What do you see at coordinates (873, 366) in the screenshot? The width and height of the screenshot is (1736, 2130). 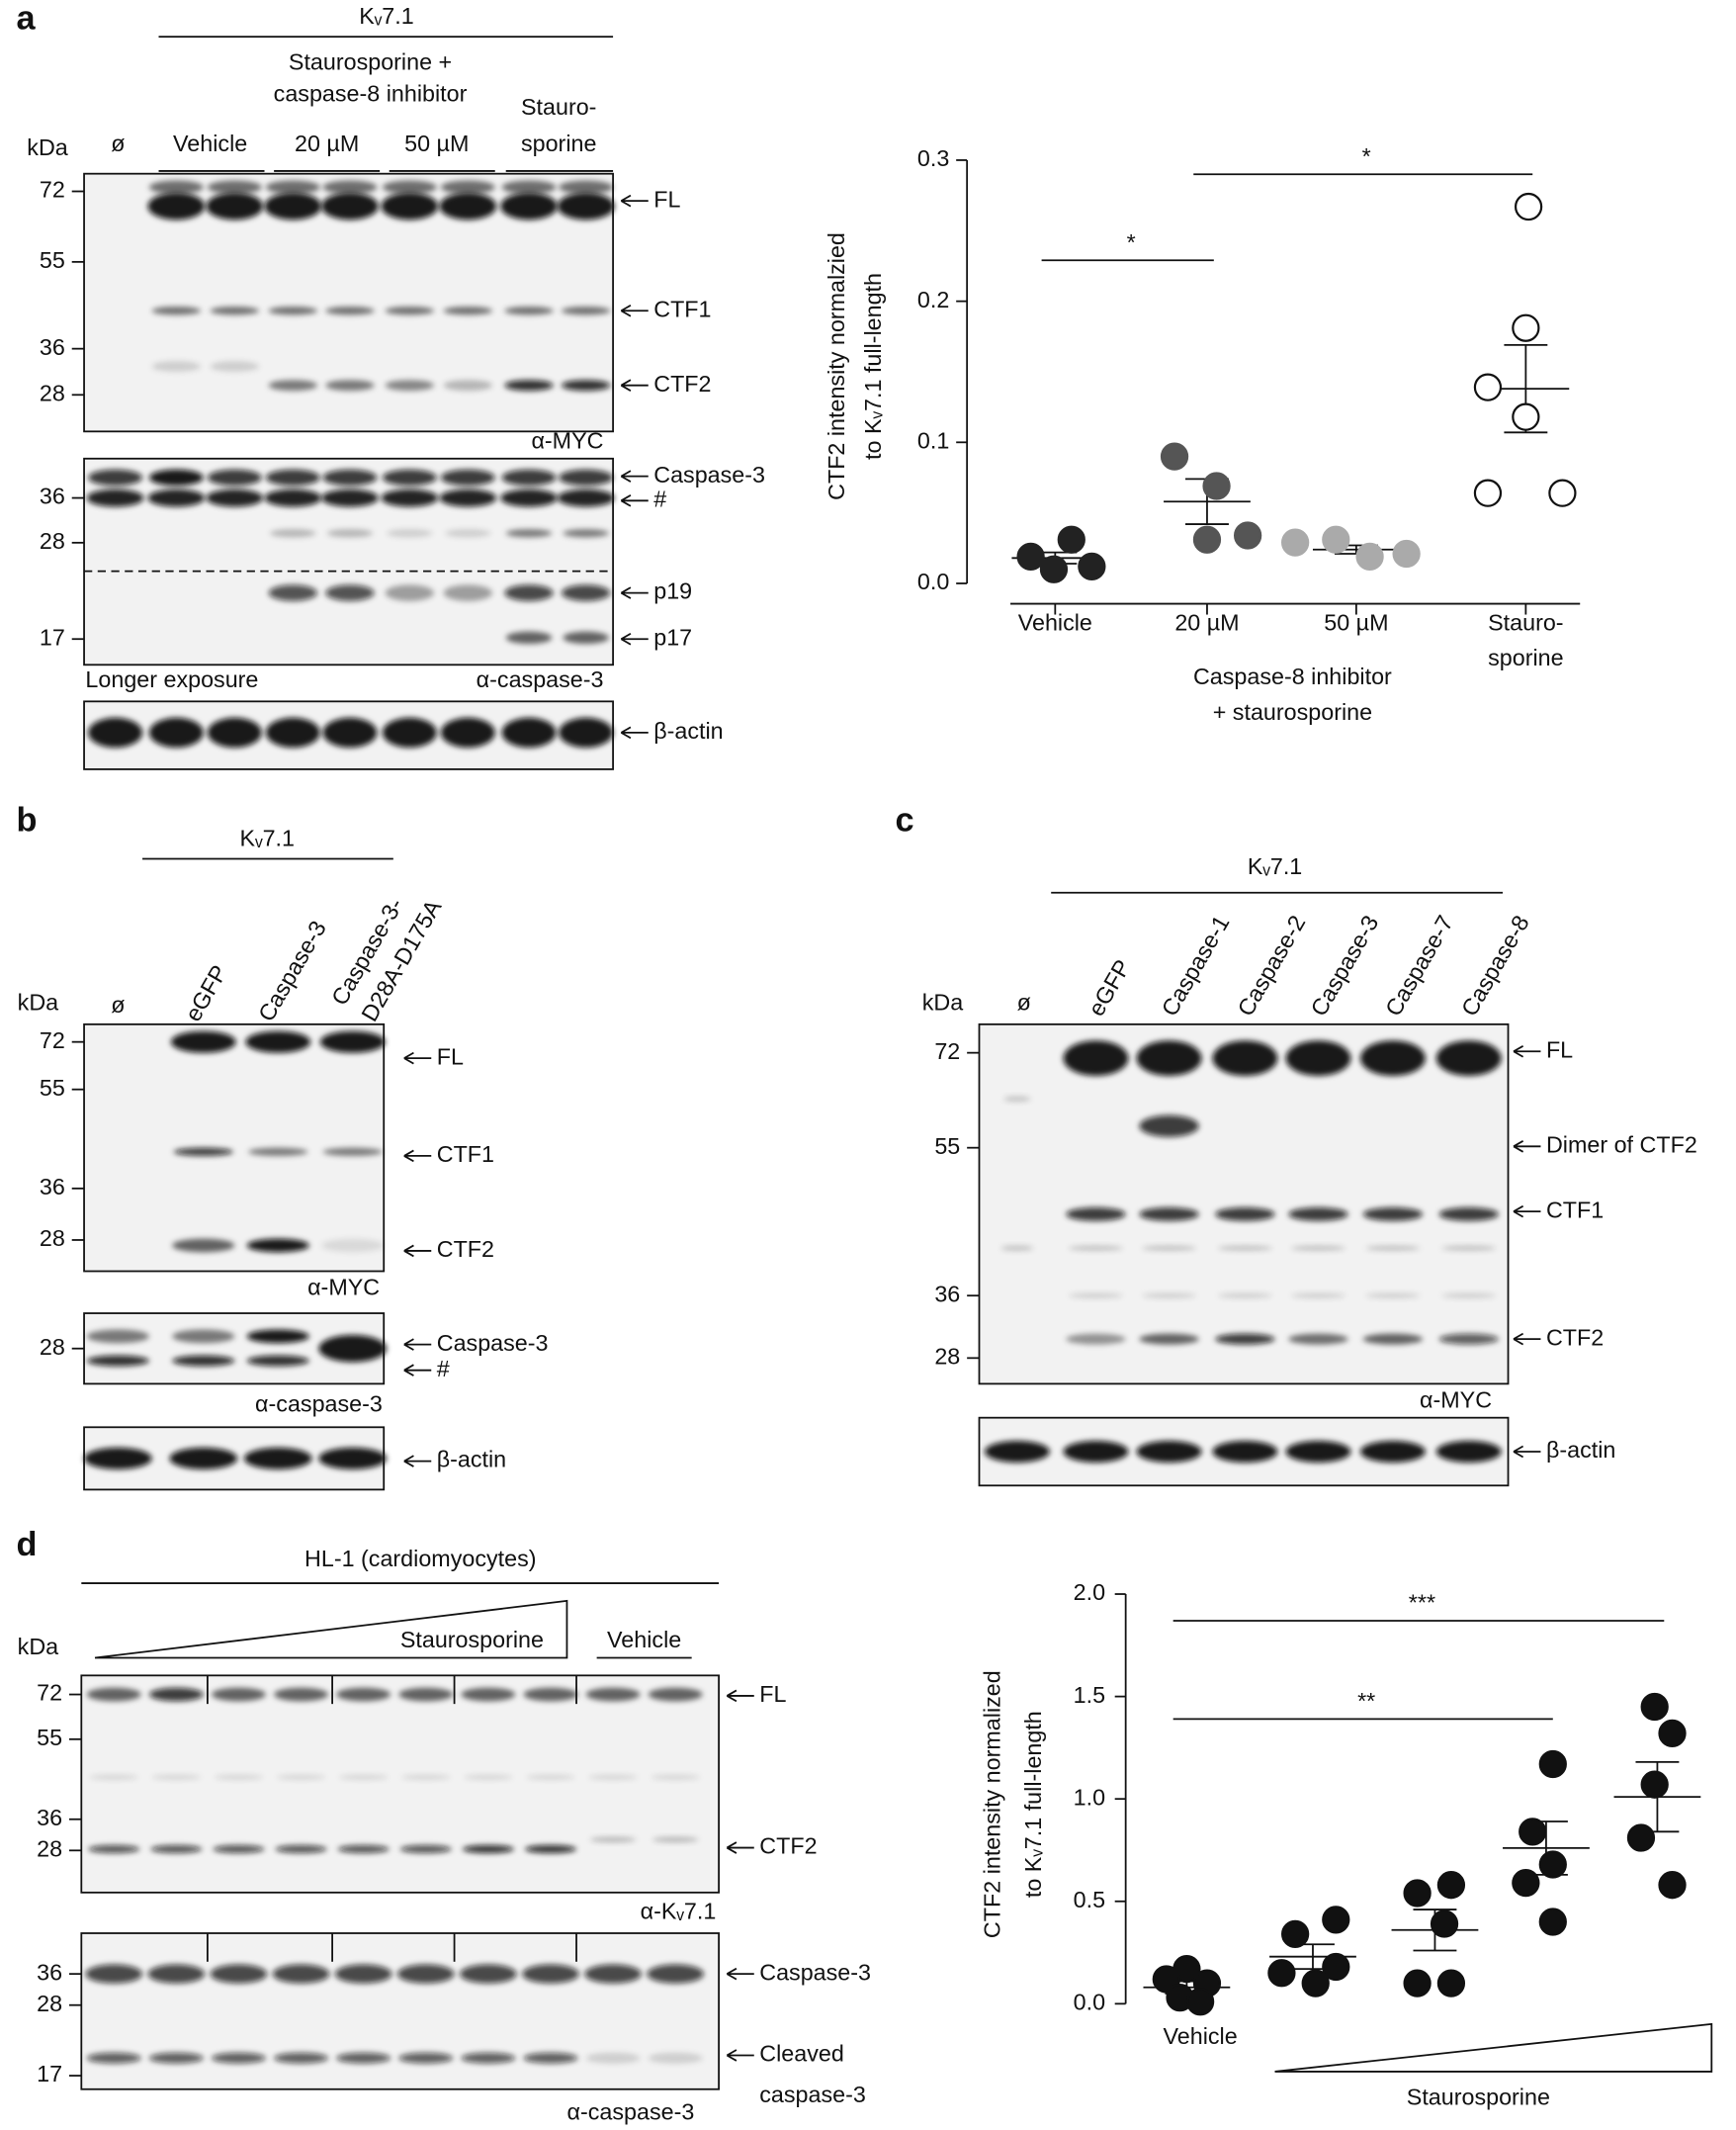 I see `y-axis-label: to Kᵥ7.1 full-length` at bounding box center [873, 366].